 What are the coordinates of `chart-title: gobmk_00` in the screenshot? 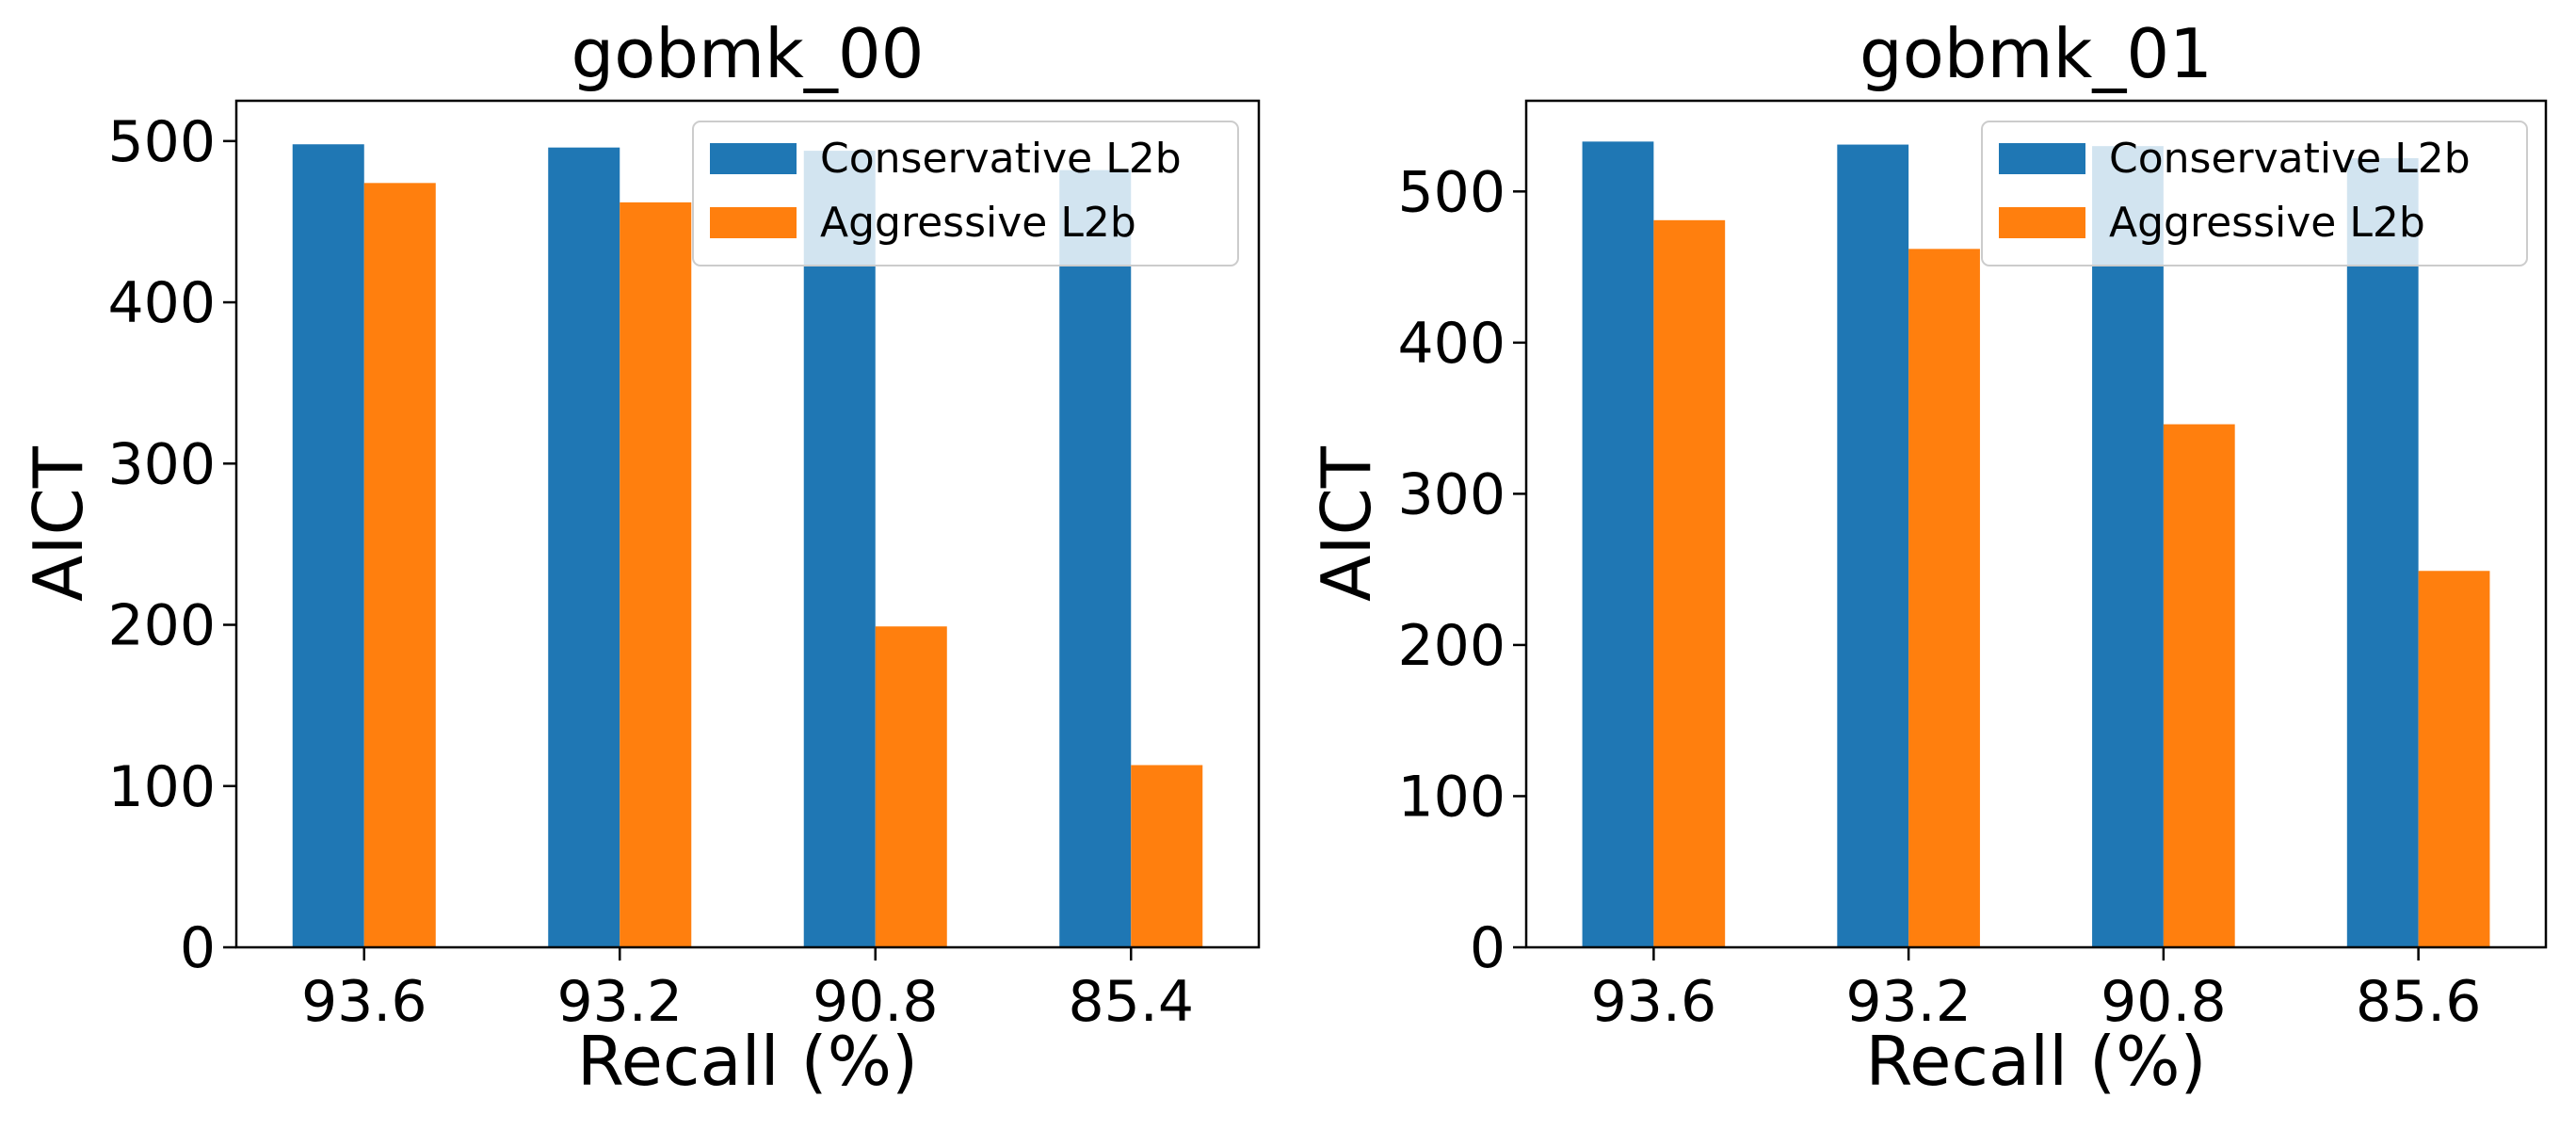 It's located at (748, 54).